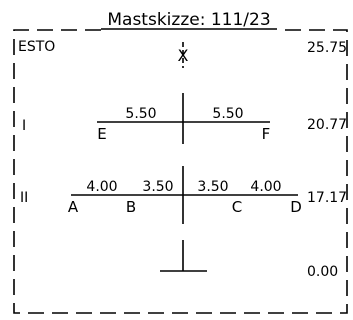 Image resolution: width=353 pixels, height=320 pixels. I want to click on arm-I-length-left: 5.50, so click(140, 114).